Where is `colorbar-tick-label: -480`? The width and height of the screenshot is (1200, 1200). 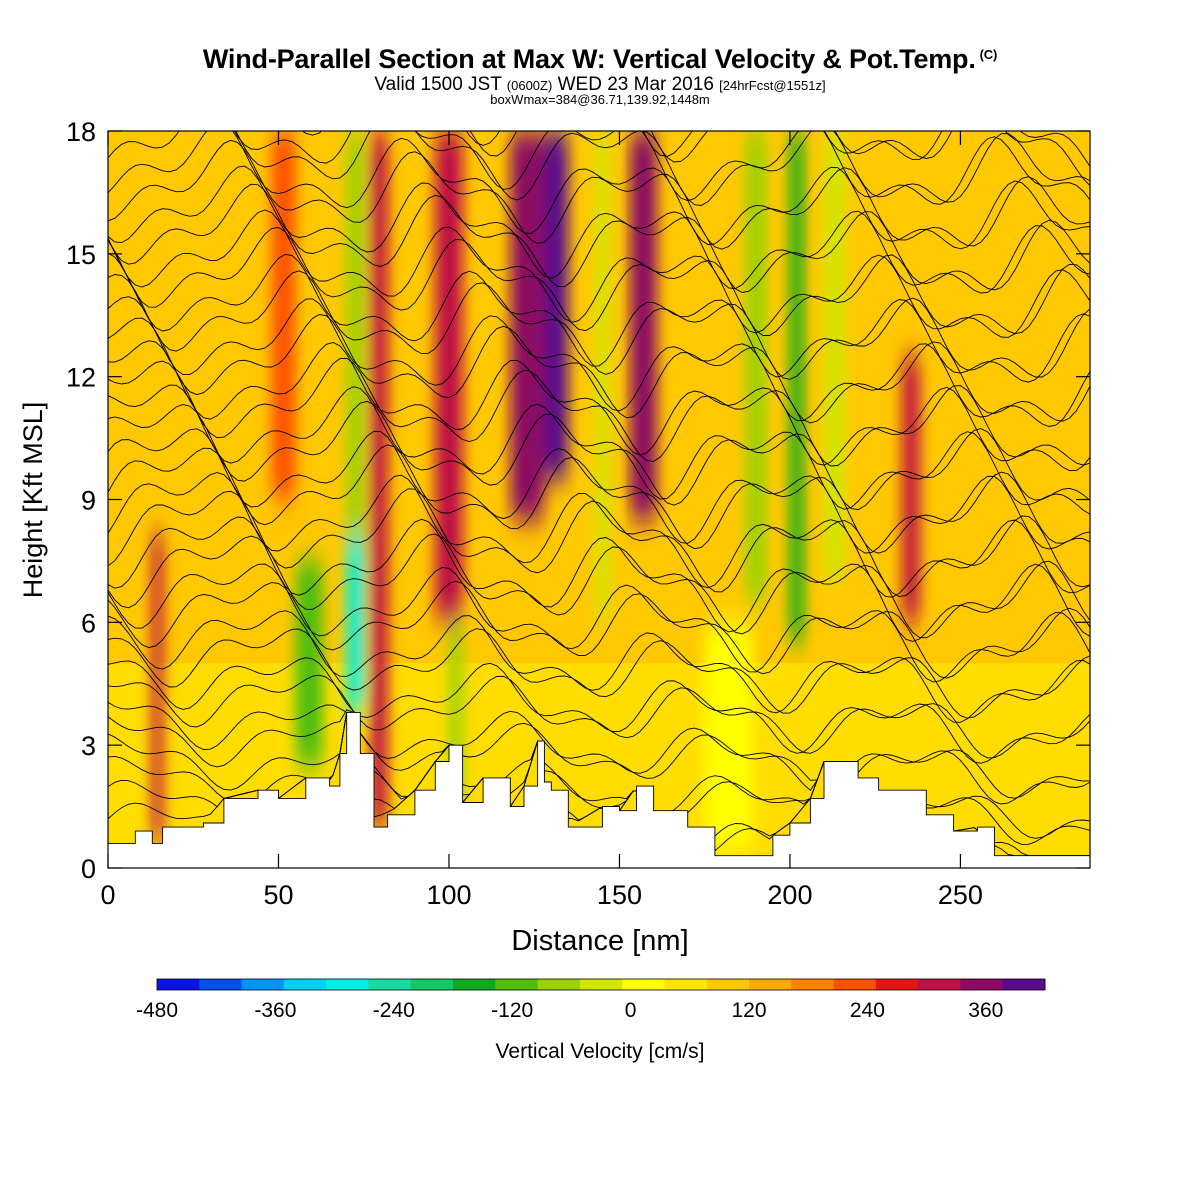
colorbar-tick-label: -480 is located at coordinates (157, 1010).